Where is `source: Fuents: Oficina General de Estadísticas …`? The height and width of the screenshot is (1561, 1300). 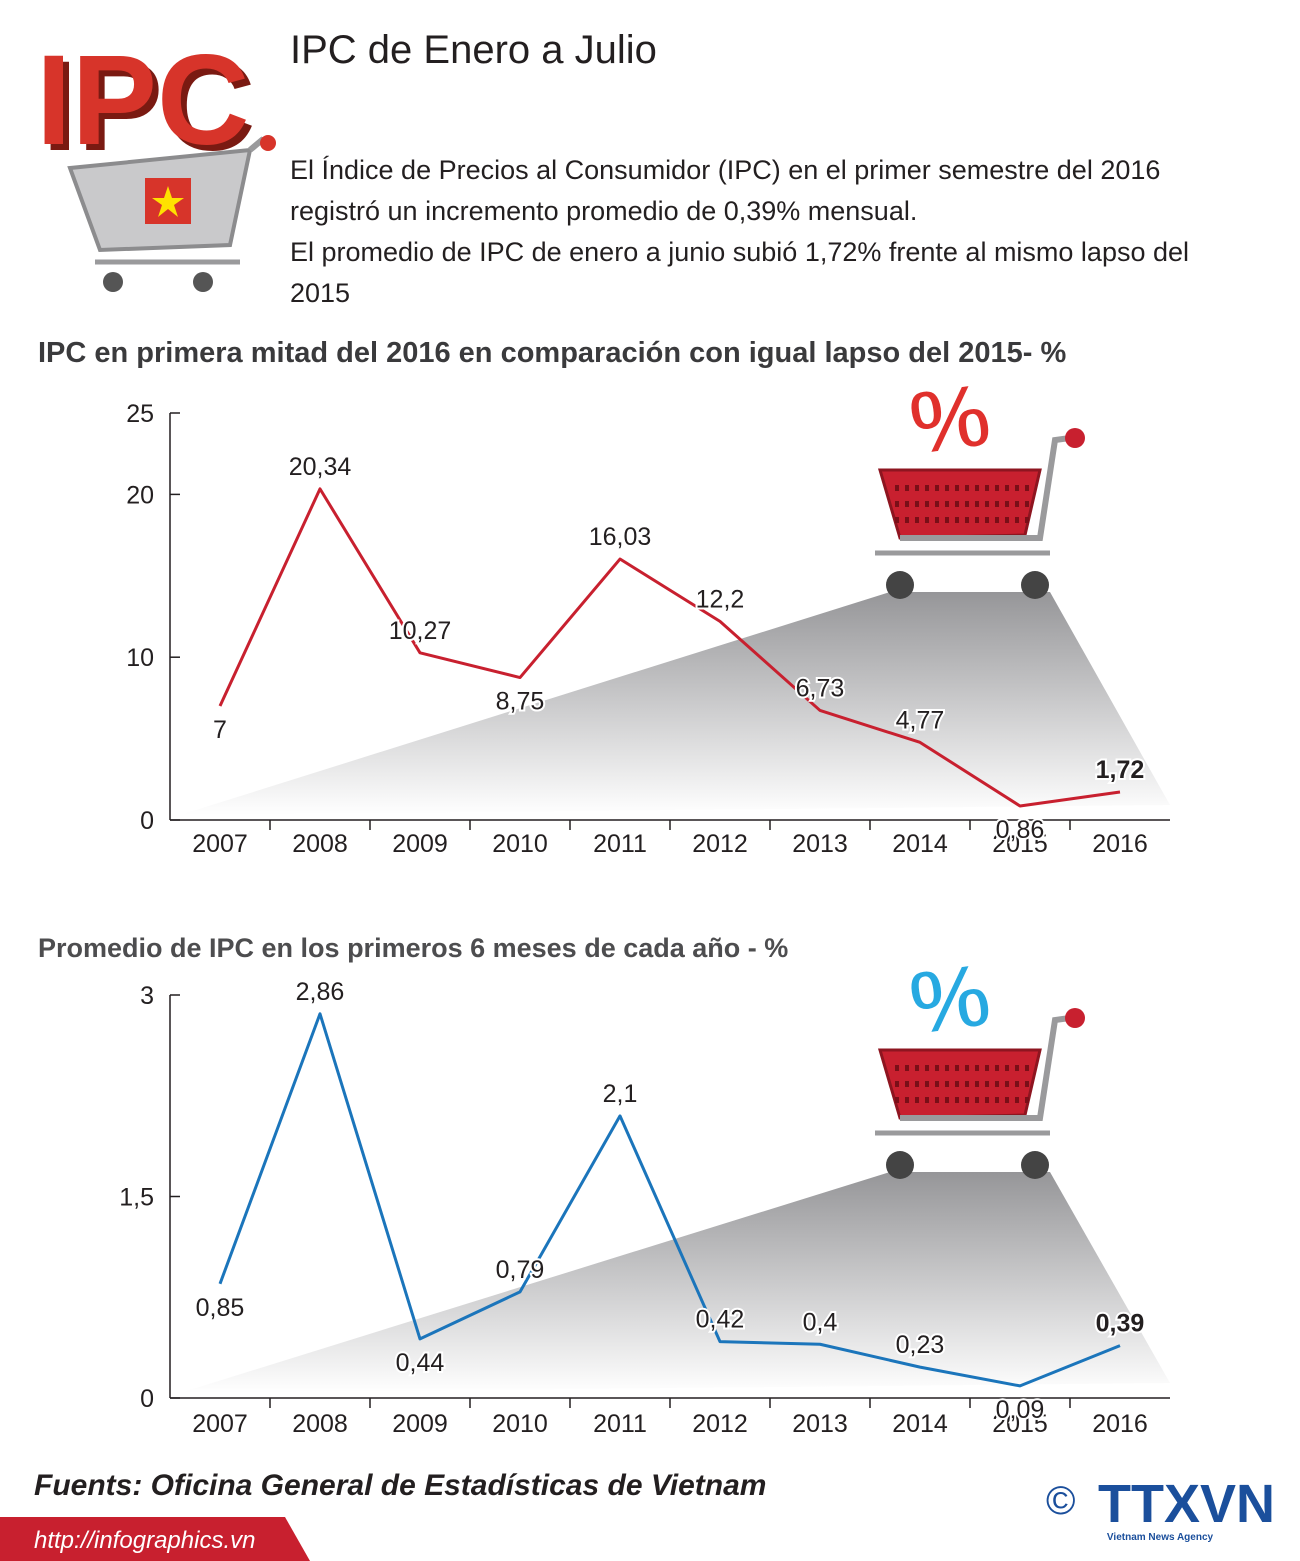 source: Fuents: Oficina General de Estadísticas … is located at coordinates (400, 1485).